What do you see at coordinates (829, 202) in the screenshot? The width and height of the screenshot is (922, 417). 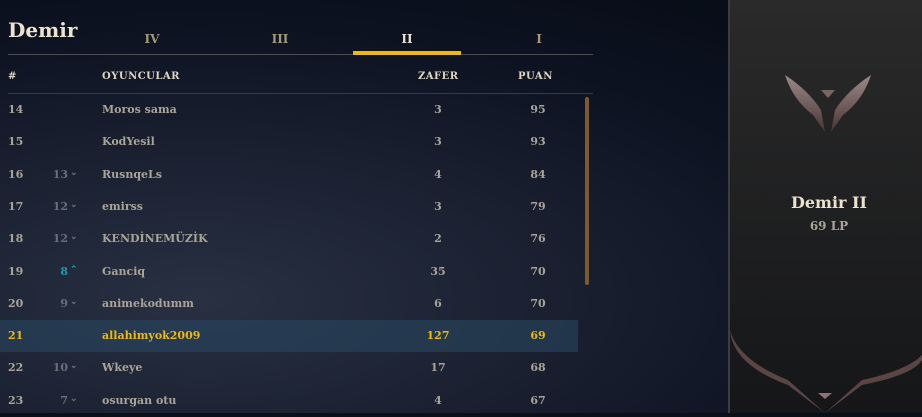 I see `rank-name: Demir II` at bounding box center [829, 202].